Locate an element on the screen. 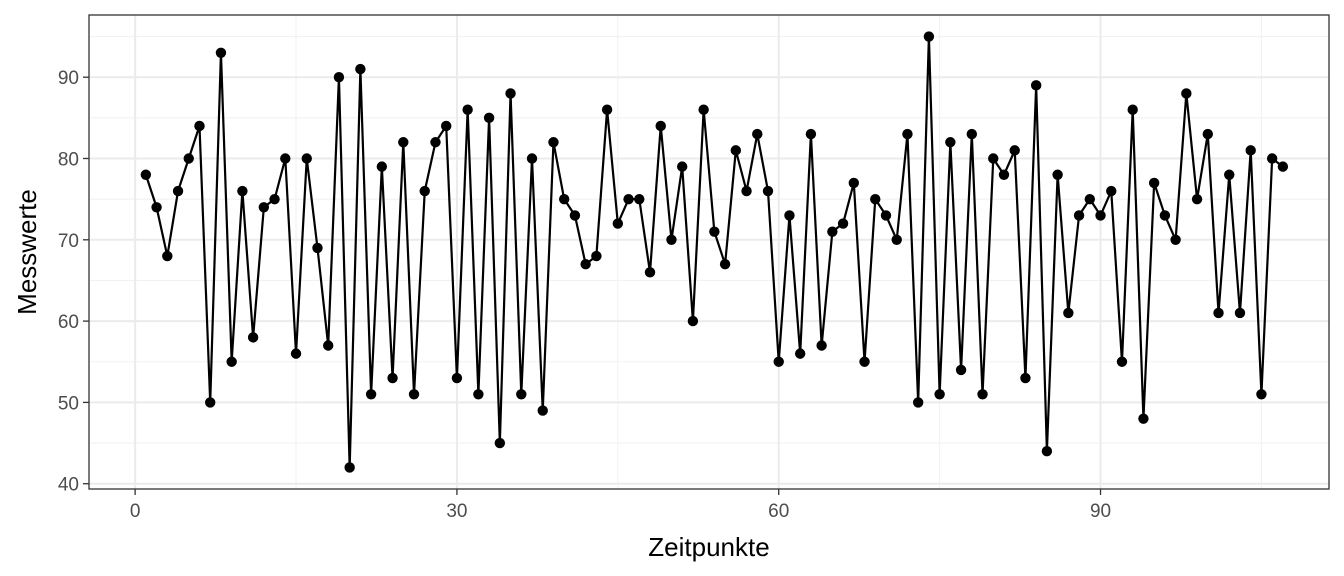 This screenshot has width=1344, height=576. y-tick-label: 40 is located at coordinates (68, 485).